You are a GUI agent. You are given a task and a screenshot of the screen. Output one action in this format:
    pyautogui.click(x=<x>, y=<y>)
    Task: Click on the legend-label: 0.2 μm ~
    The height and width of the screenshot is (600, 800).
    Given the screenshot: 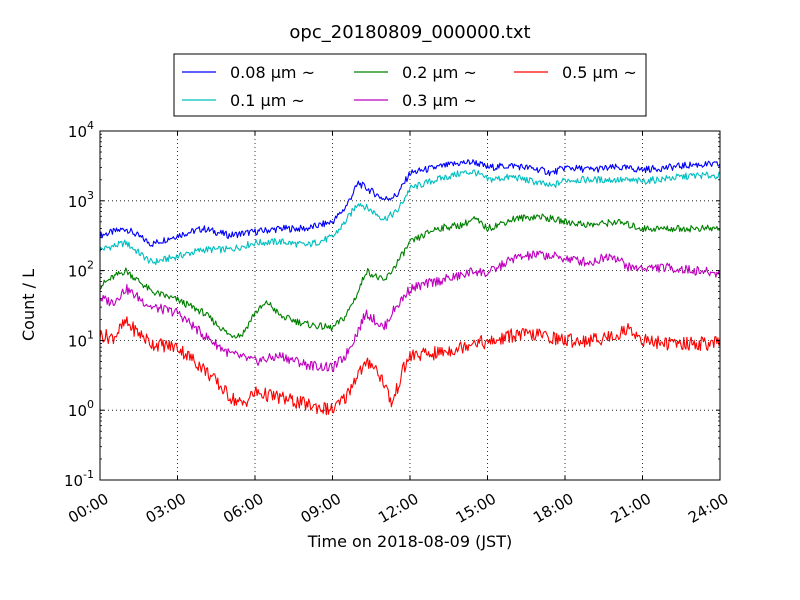 What is the action you would take?
    pyautogui.click(x=439, y=72)
    